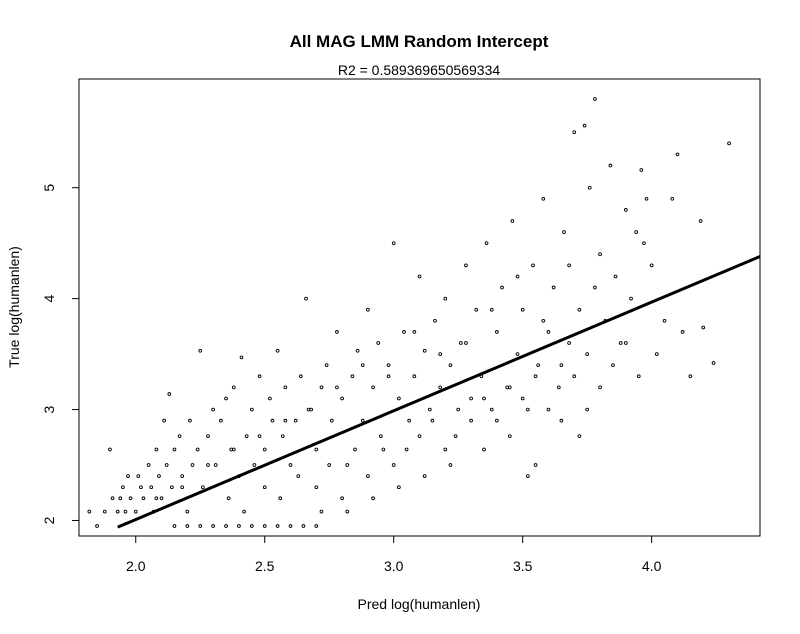  Describe the element at coordinates (265, 566) in the screenshot. I see `x-tick-label: 2.5` at that location.